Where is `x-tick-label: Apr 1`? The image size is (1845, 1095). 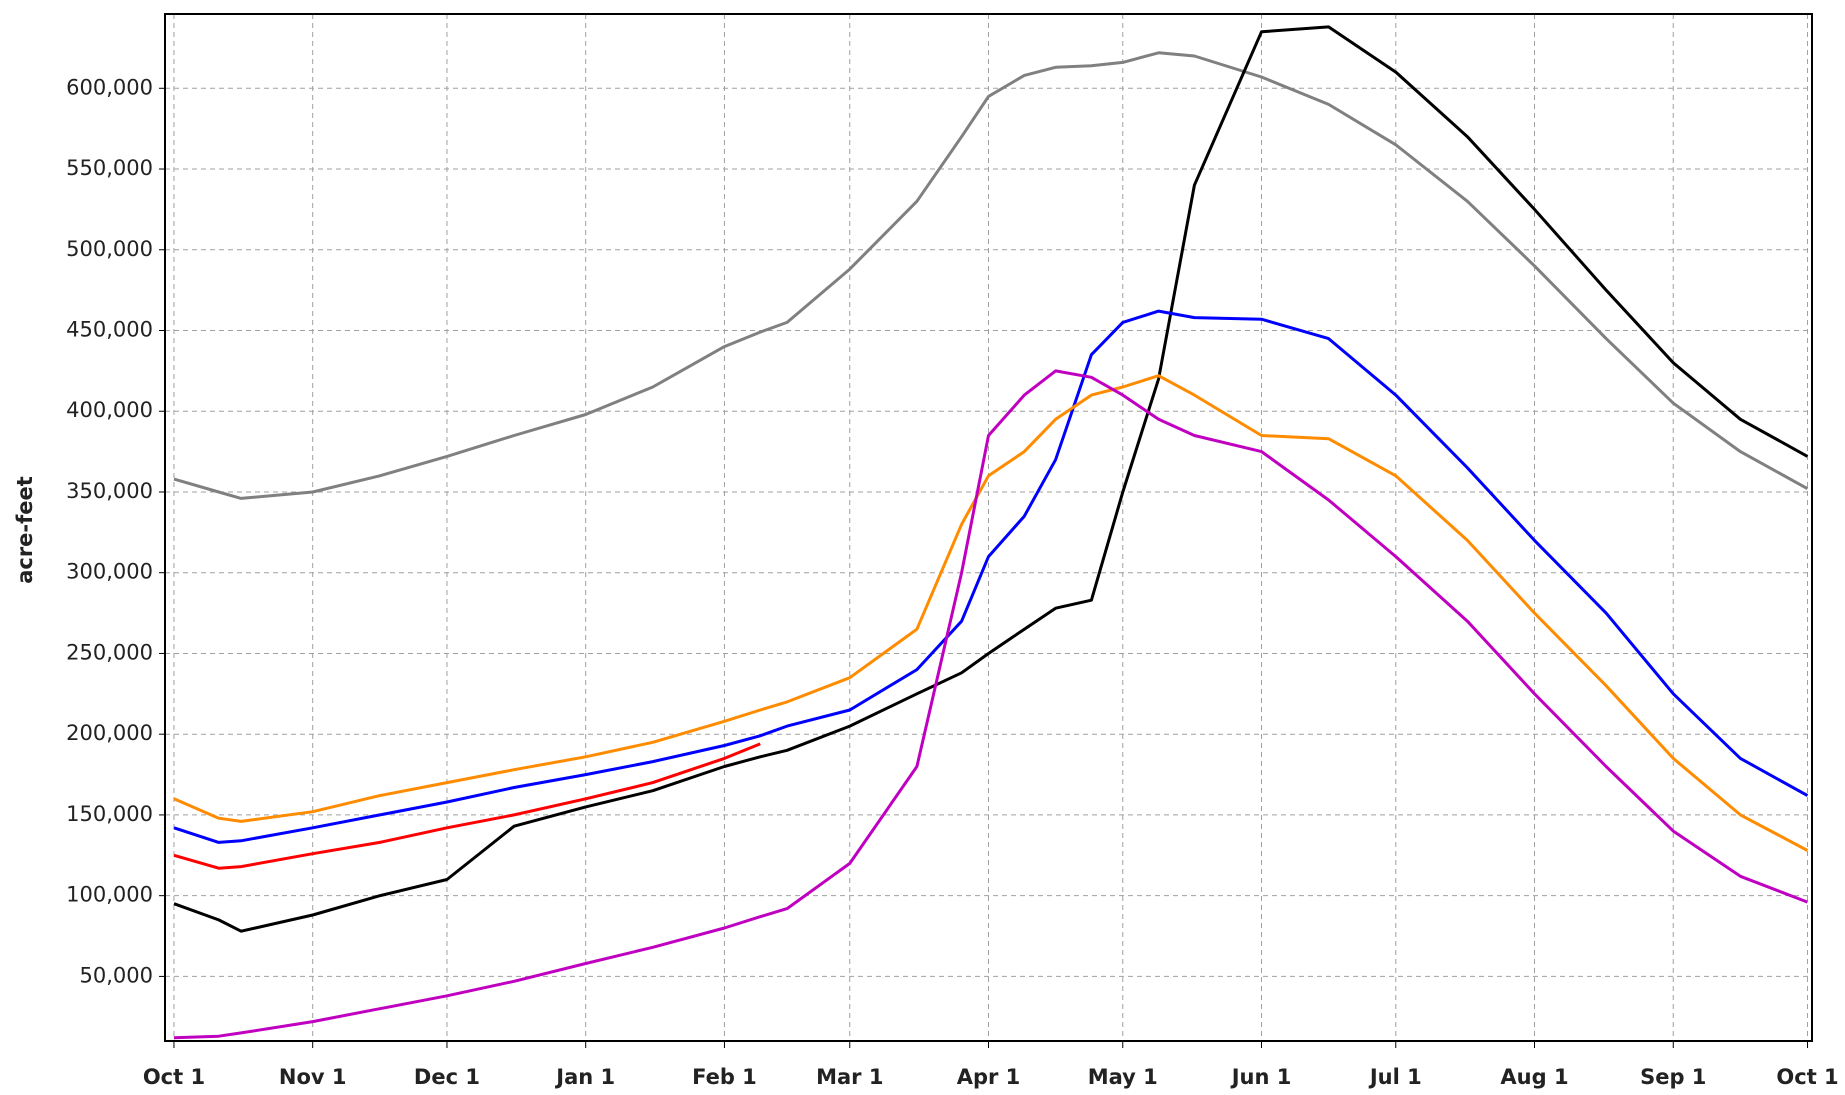 x-tick-label: Apr 1 is located at coordinates (989, 1077).